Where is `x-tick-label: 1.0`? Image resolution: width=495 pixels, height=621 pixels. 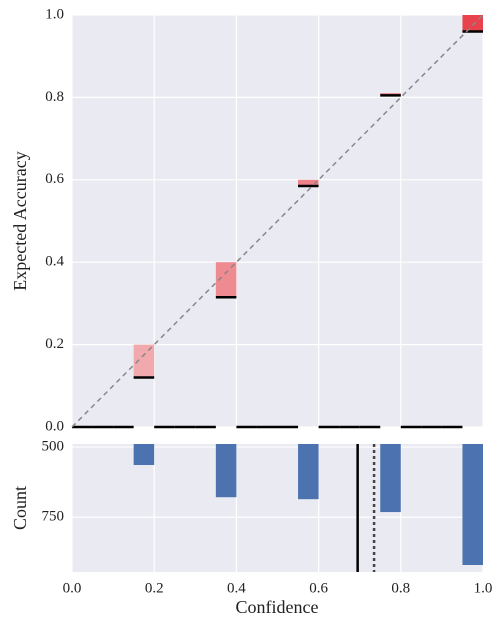 x-tick-label: 1.0 is located at coordinates (483, 588).